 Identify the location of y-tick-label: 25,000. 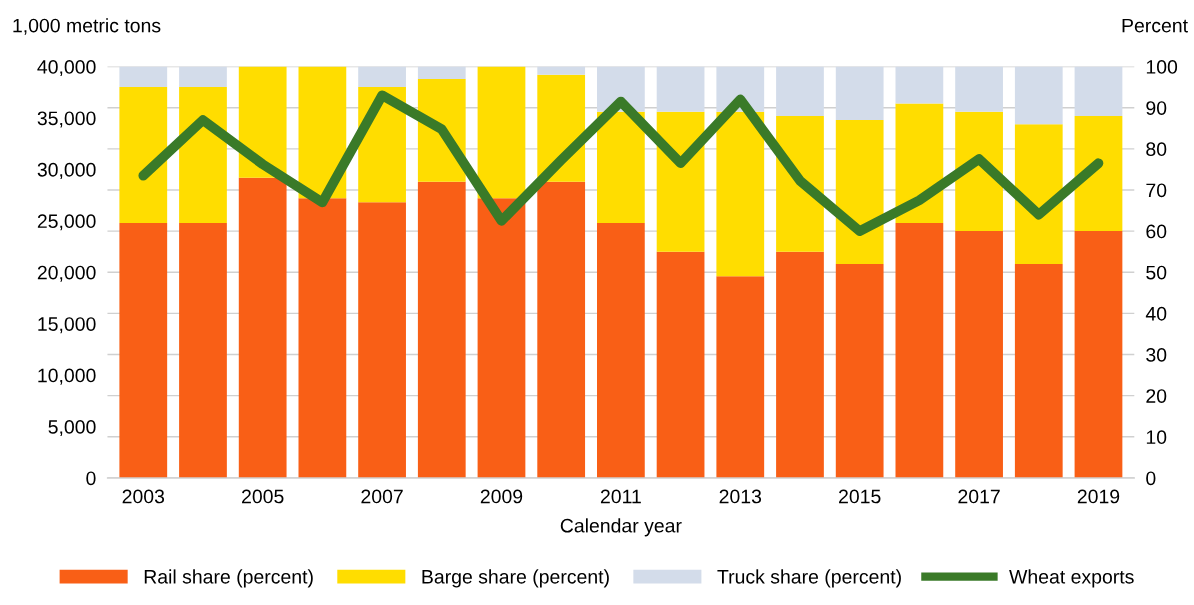
(66, 222).